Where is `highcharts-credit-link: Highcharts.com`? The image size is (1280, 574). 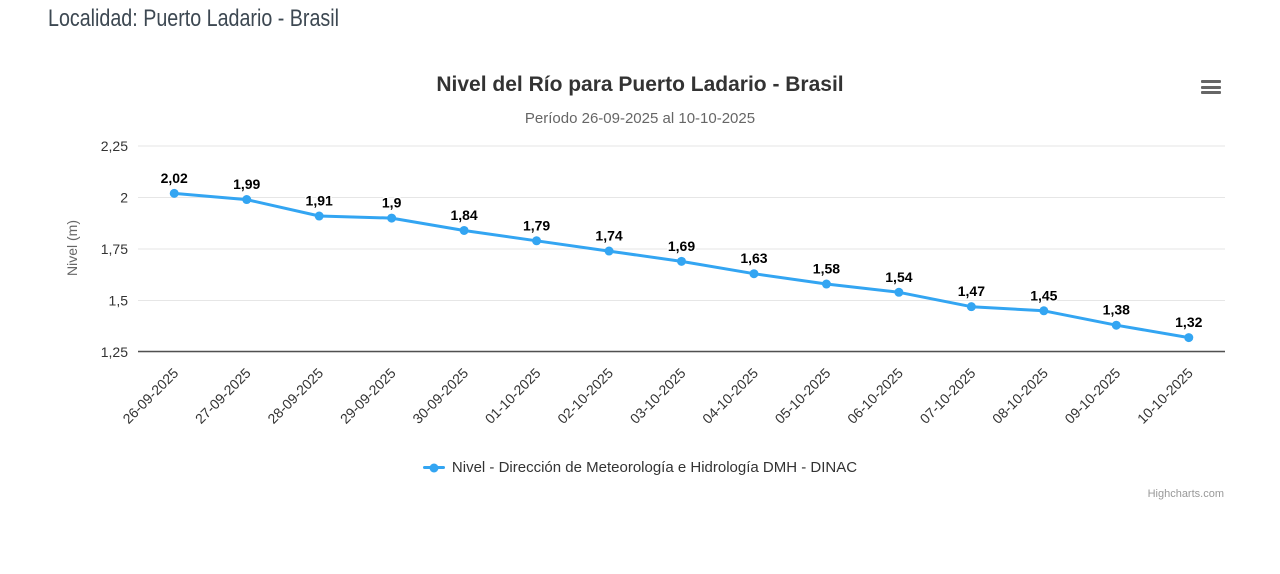
highcharts-credit-link: Highcharts.com is located at coordinates (1185, 494).